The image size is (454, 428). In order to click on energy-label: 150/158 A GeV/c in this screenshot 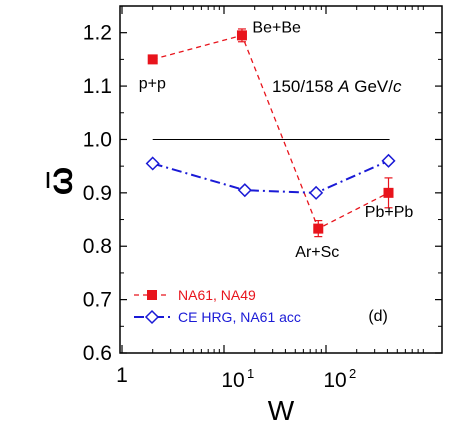, I will do `click(337, 86)`.